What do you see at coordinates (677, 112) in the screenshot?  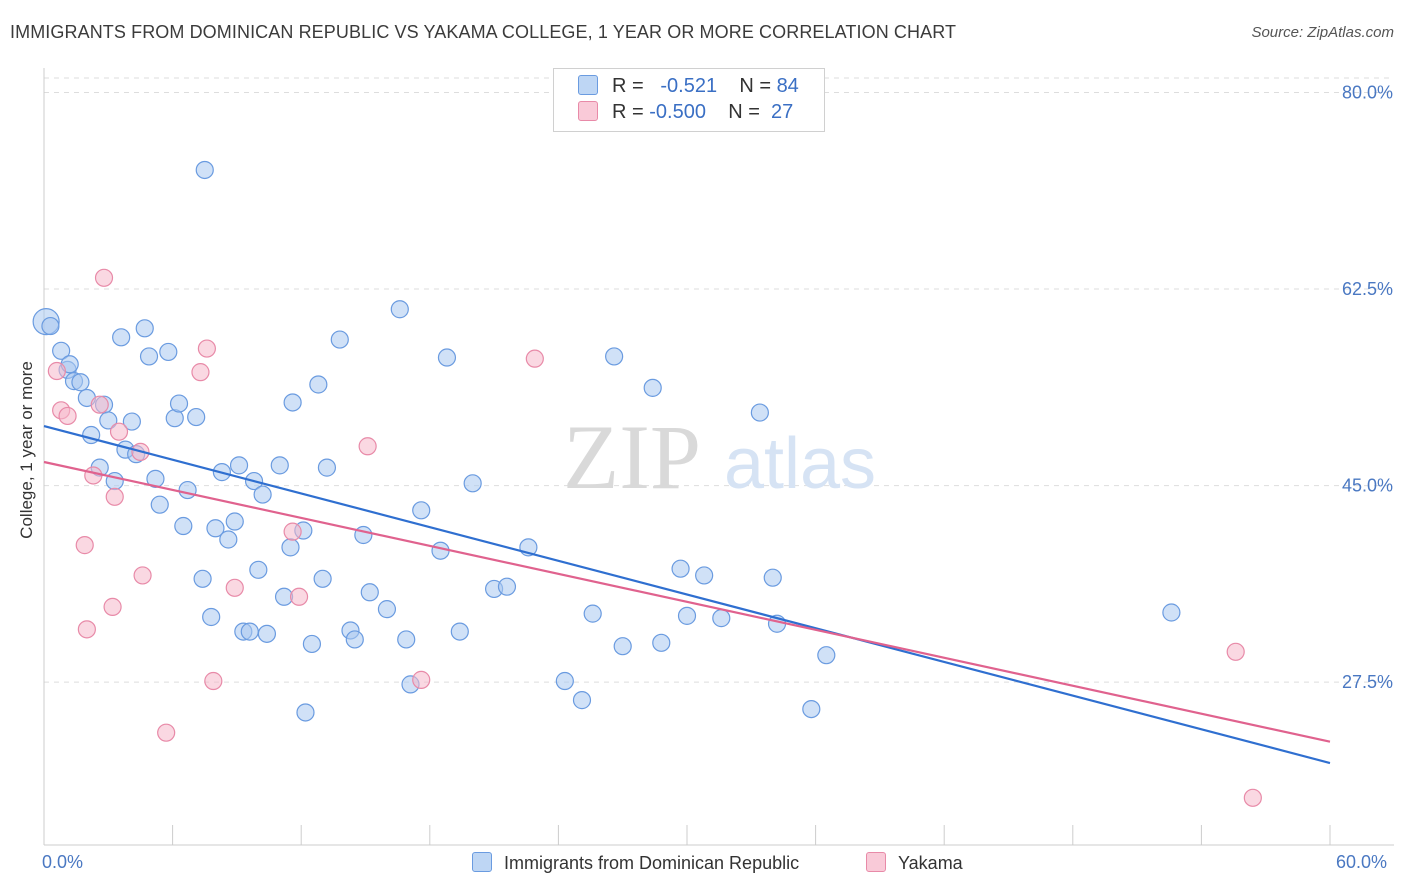 I see `legend-r-value: -0.500` at bounding box center [677, 112].